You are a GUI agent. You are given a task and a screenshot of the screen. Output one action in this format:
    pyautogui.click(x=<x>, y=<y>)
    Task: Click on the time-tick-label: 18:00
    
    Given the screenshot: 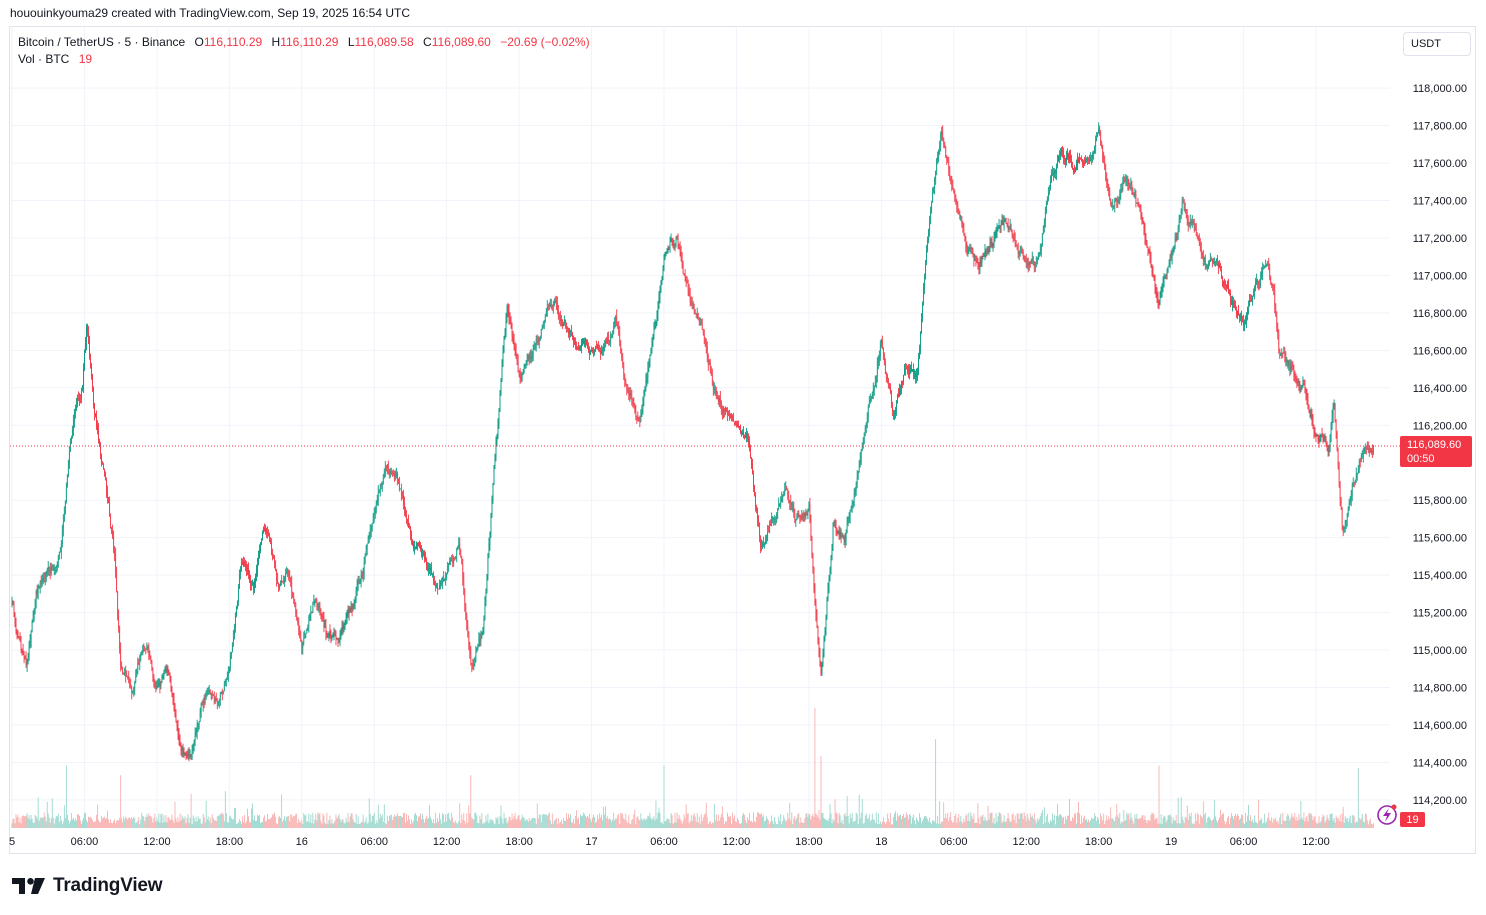 What is the action you would take?
    pyautogui.click(x=1099, y=842)
    